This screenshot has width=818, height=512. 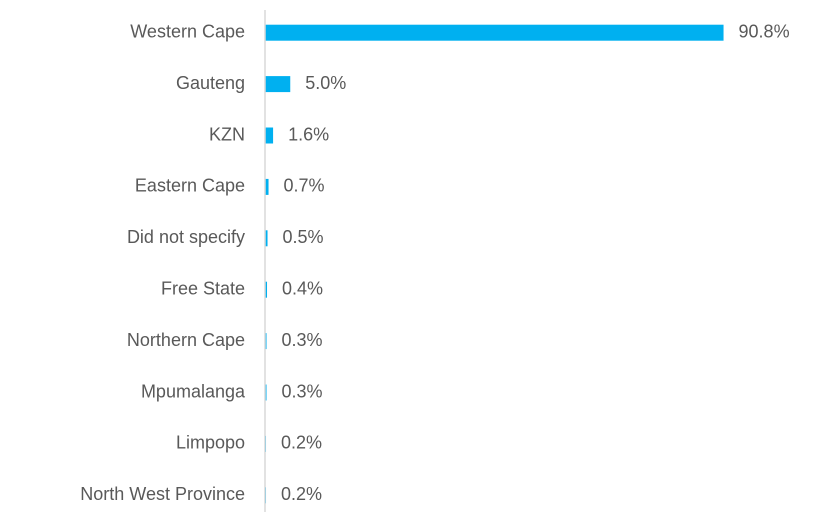 What do you see at coordinates (186, 340) in the screenshot?
I see `category-label: Northern Cape` at bounding box center [186, 340].